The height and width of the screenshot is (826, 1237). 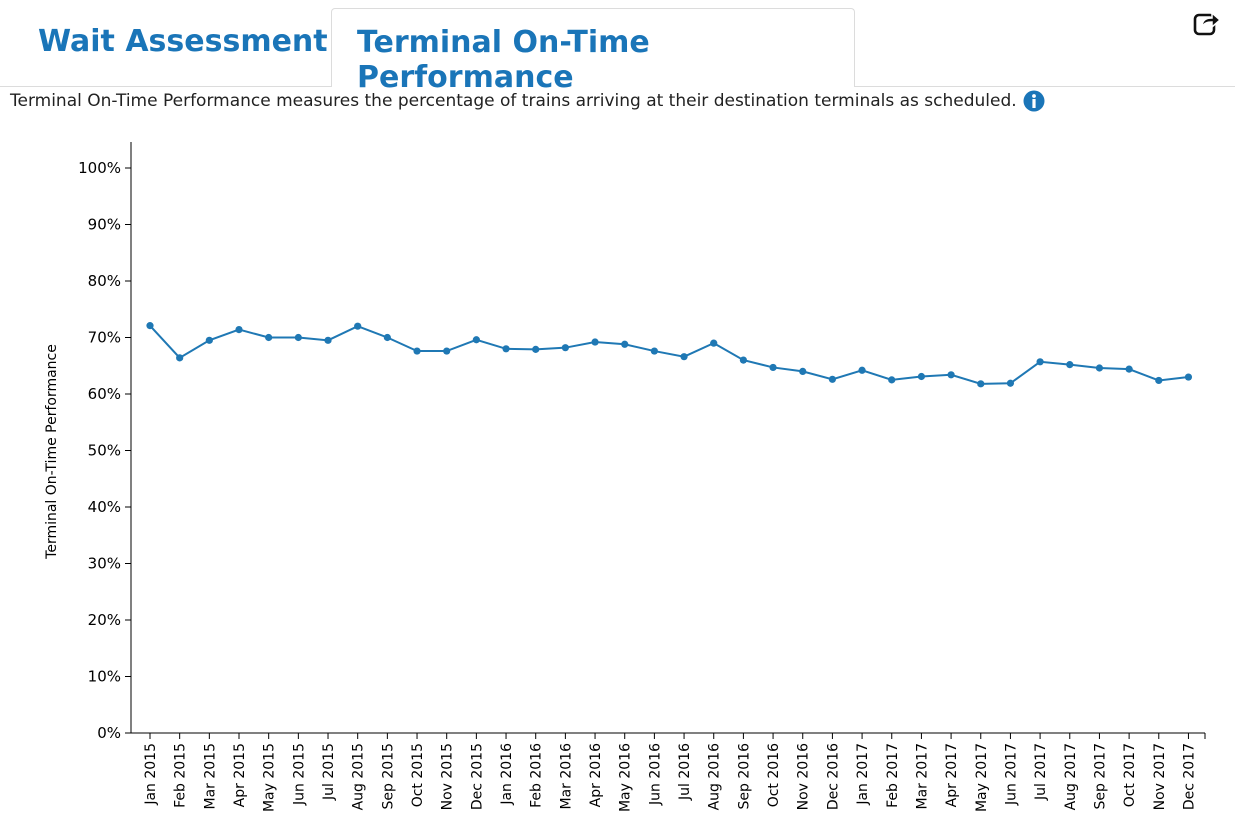 What do you see at coordinates (183, 41) in the screenshot?
I see `tab-wait-assessment: Wait Assessment` at bounding box center [183, 41].